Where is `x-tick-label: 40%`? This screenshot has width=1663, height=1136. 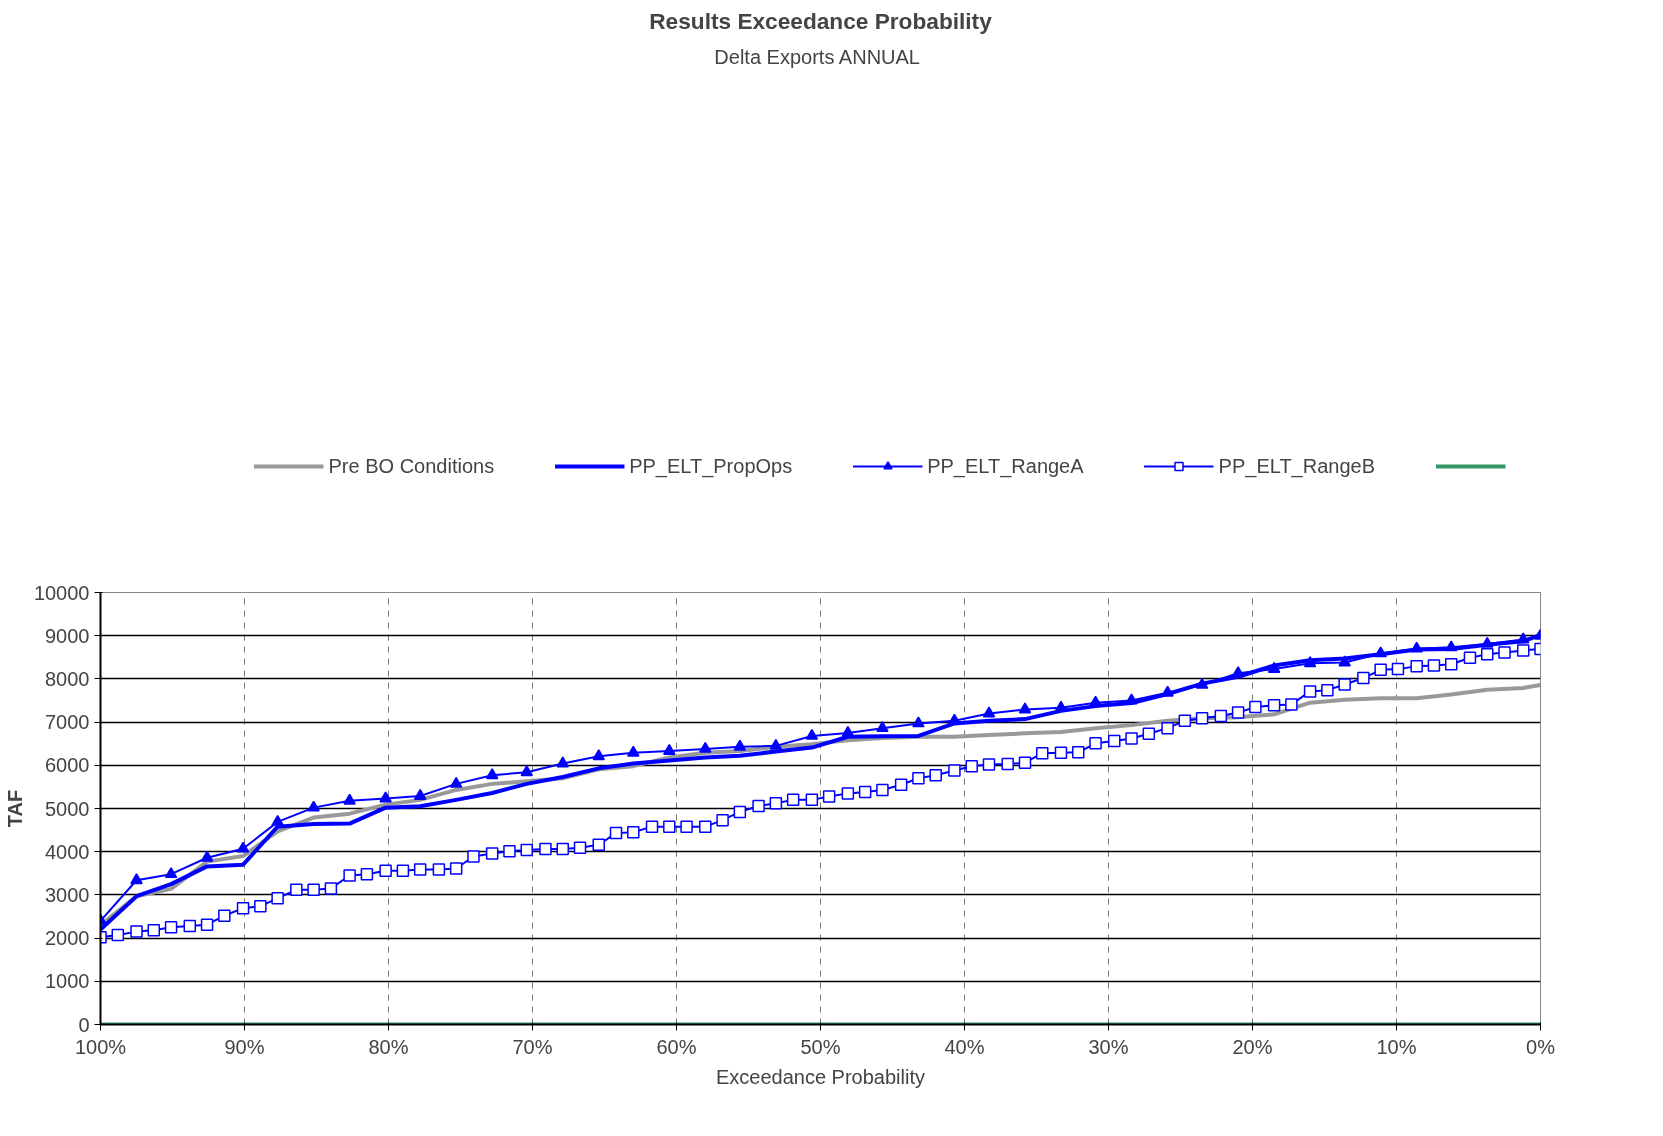 x-tick-label: 40% is located at coordinates (964, 1046).